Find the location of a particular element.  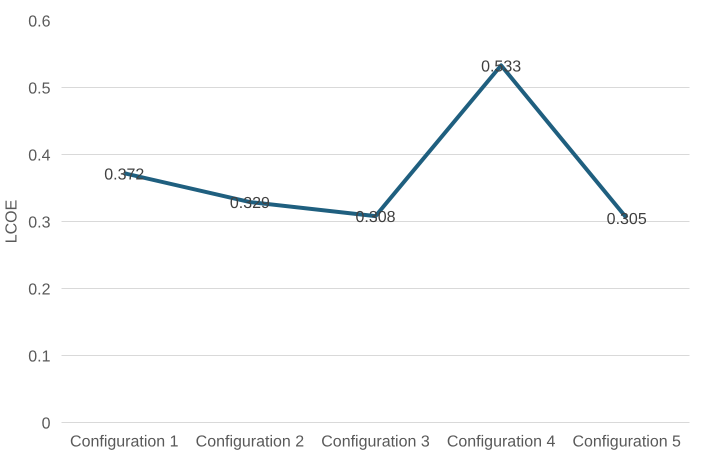

y-tick-label: 0.5 is located at coordinates (39, 89).